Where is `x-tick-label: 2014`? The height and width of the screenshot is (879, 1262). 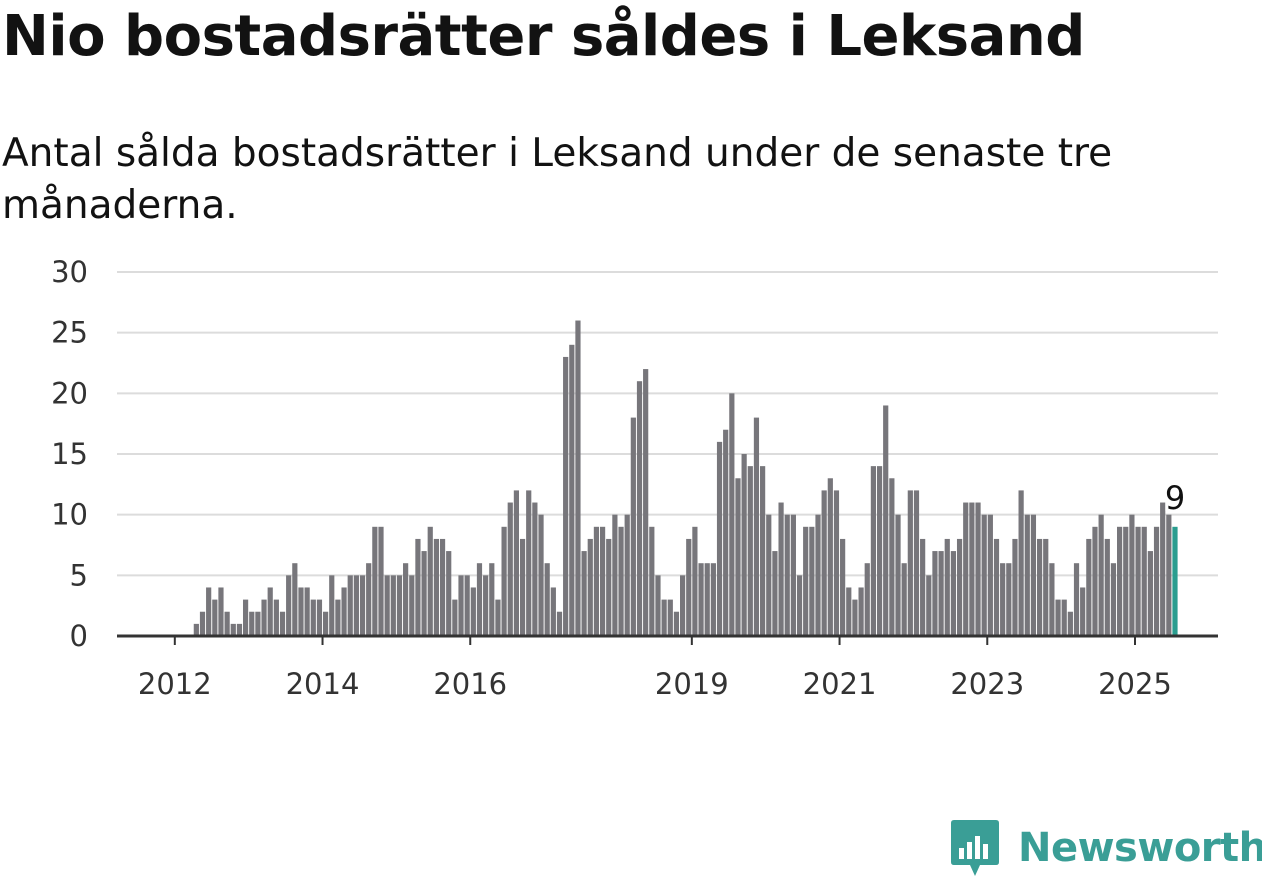
x-tick-label: 2014 is located at coordinates (323, 684).